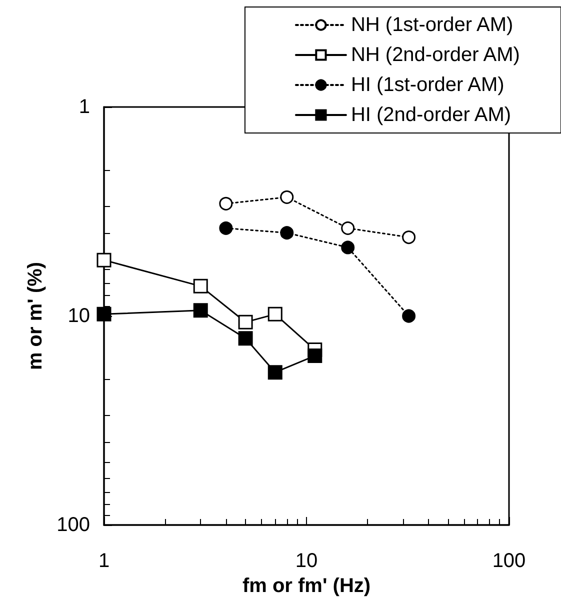 The height and width of the screenshot is (608, 561). I want to click on x-tick-label: 100, so click(509, 561).